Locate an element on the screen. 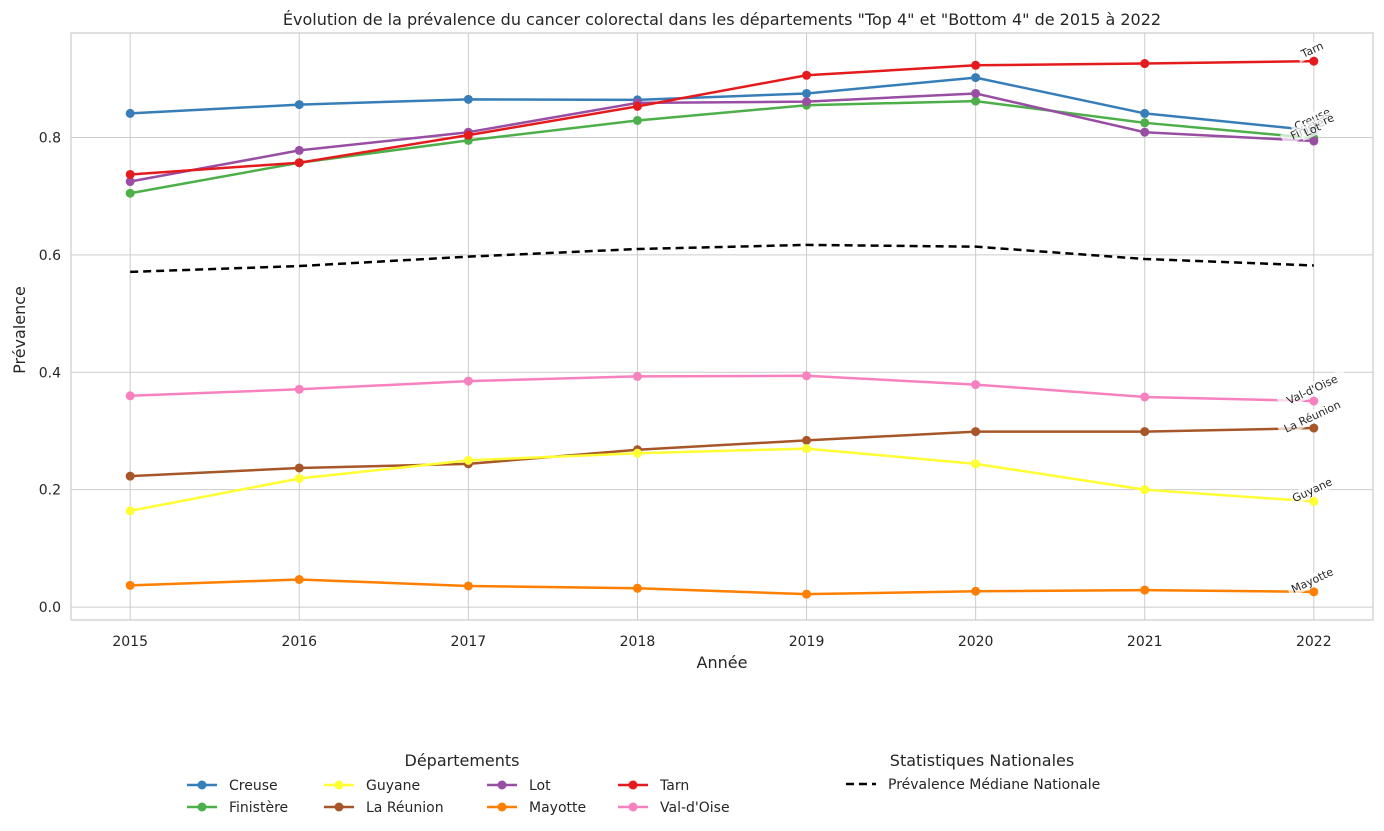 This screenshot has width=1384, height=831. x-tick-label: 2018 is located at coordinates (638, 642).